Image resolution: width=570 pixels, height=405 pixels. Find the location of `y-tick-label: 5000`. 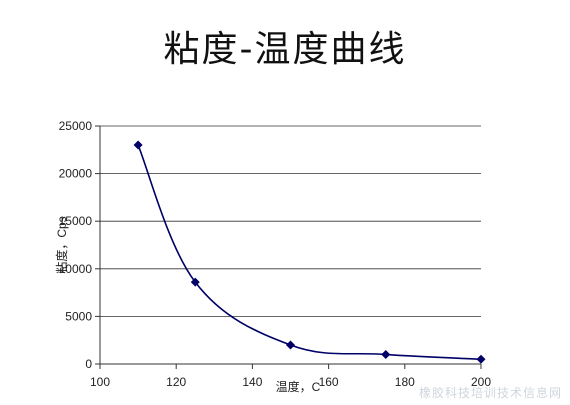

y-tick-label: 5000 is located at coordinates (78, 316).